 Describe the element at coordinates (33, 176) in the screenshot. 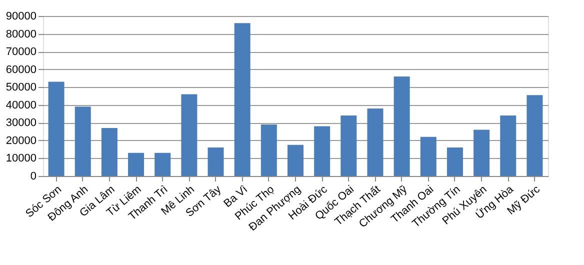

I see `y-tick-label: 0` at that location.